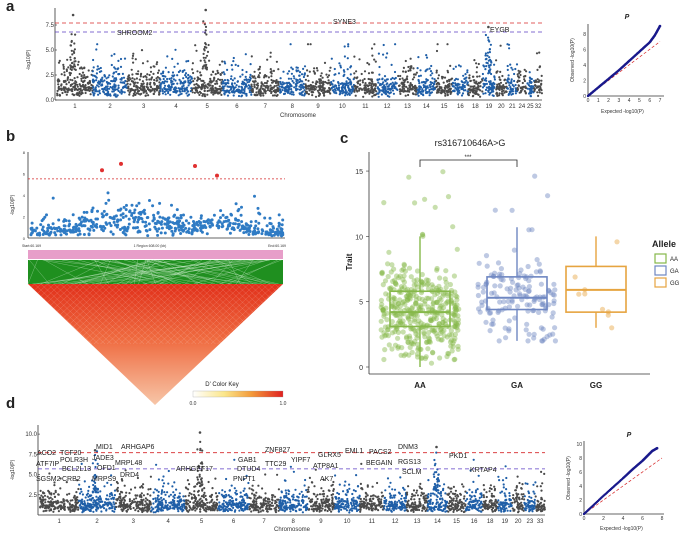 This screenshot has height=534, width=685. I want to click on qq-y-tick: 0, so click(584, 97).